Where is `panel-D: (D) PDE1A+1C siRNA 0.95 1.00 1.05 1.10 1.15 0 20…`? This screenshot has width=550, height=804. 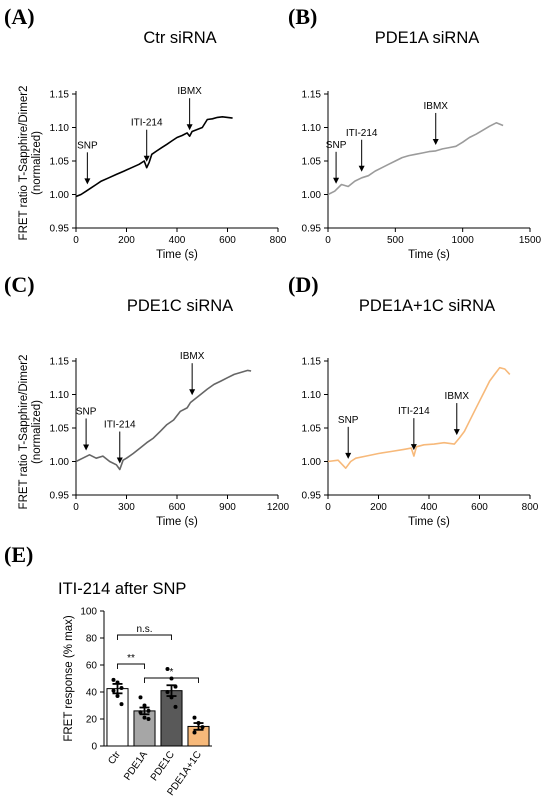 panel-D: (D) PDE1A+1C siRNA 0.95 1.00 1.05 1.10 1.15 0 20… is located at coordinates (413, 400).